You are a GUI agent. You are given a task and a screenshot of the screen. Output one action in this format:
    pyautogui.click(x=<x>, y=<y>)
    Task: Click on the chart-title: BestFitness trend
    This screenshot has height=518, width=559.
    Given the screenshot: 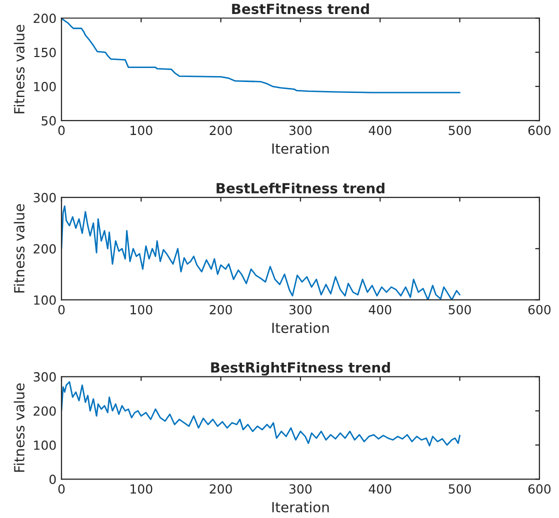 What is the action you would take?
    pyautogui.click(x=300, y=8)
    